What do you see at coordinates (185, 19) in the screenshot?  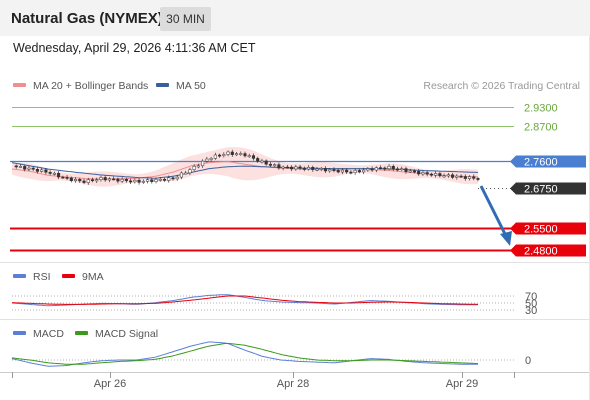 I see `timeframe-button: 30 MIN` at bounding box center [185, 19].